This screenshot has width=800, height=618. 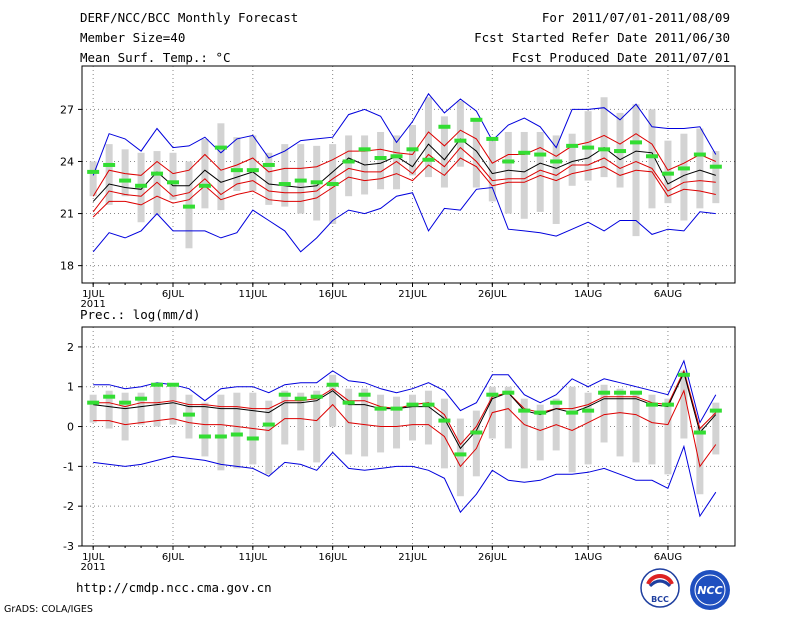 What do you see at coordinates (173, 557) in the screenshot?
I see `prec-xtick-label: 6JUL` at bounding box center [173, 557].